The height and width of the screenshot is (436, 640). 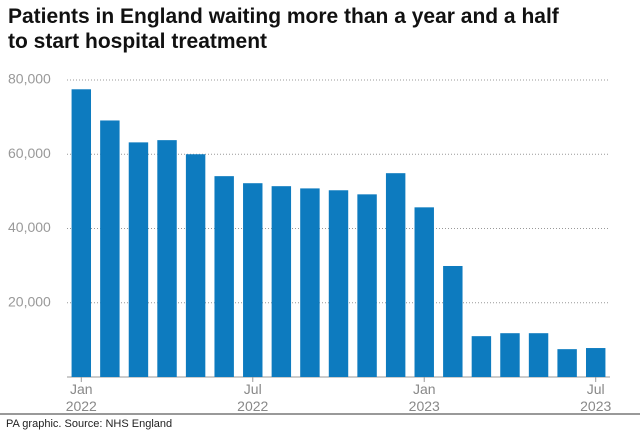 I want to click on y-tick-label: 20,000, so click(x=29, y=301).